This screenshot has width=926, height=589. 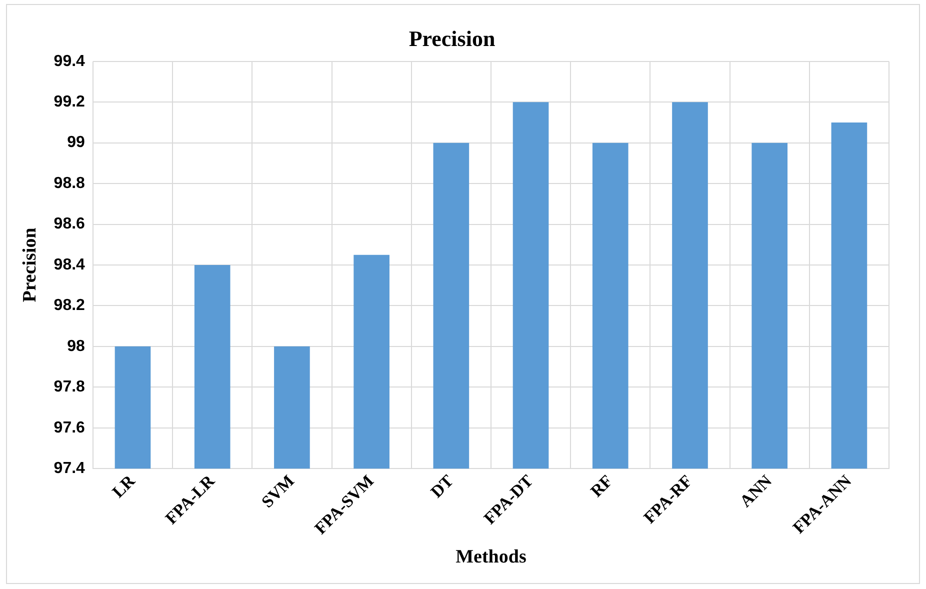 What do you see at coordinates (70, 387) in the screenshot?
I see `y-tick-label: 97.8` at bounding box center [70, 387].